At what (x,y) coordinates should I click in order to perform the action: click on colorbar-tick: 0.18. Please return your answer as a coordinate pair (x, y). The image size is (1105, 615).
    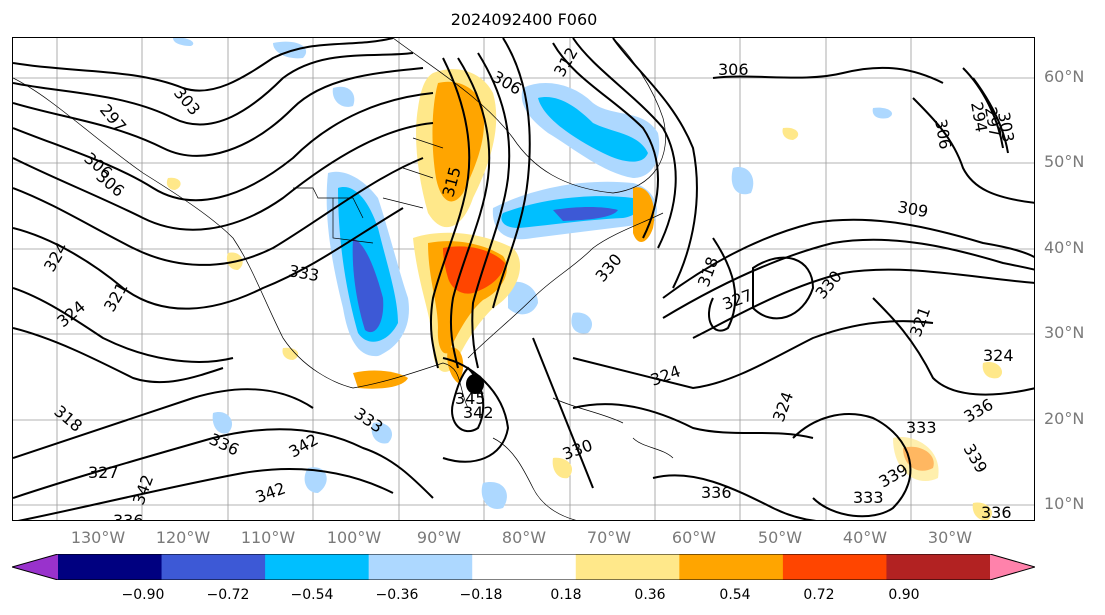
    Looking at the image, I should click on (566, 595).